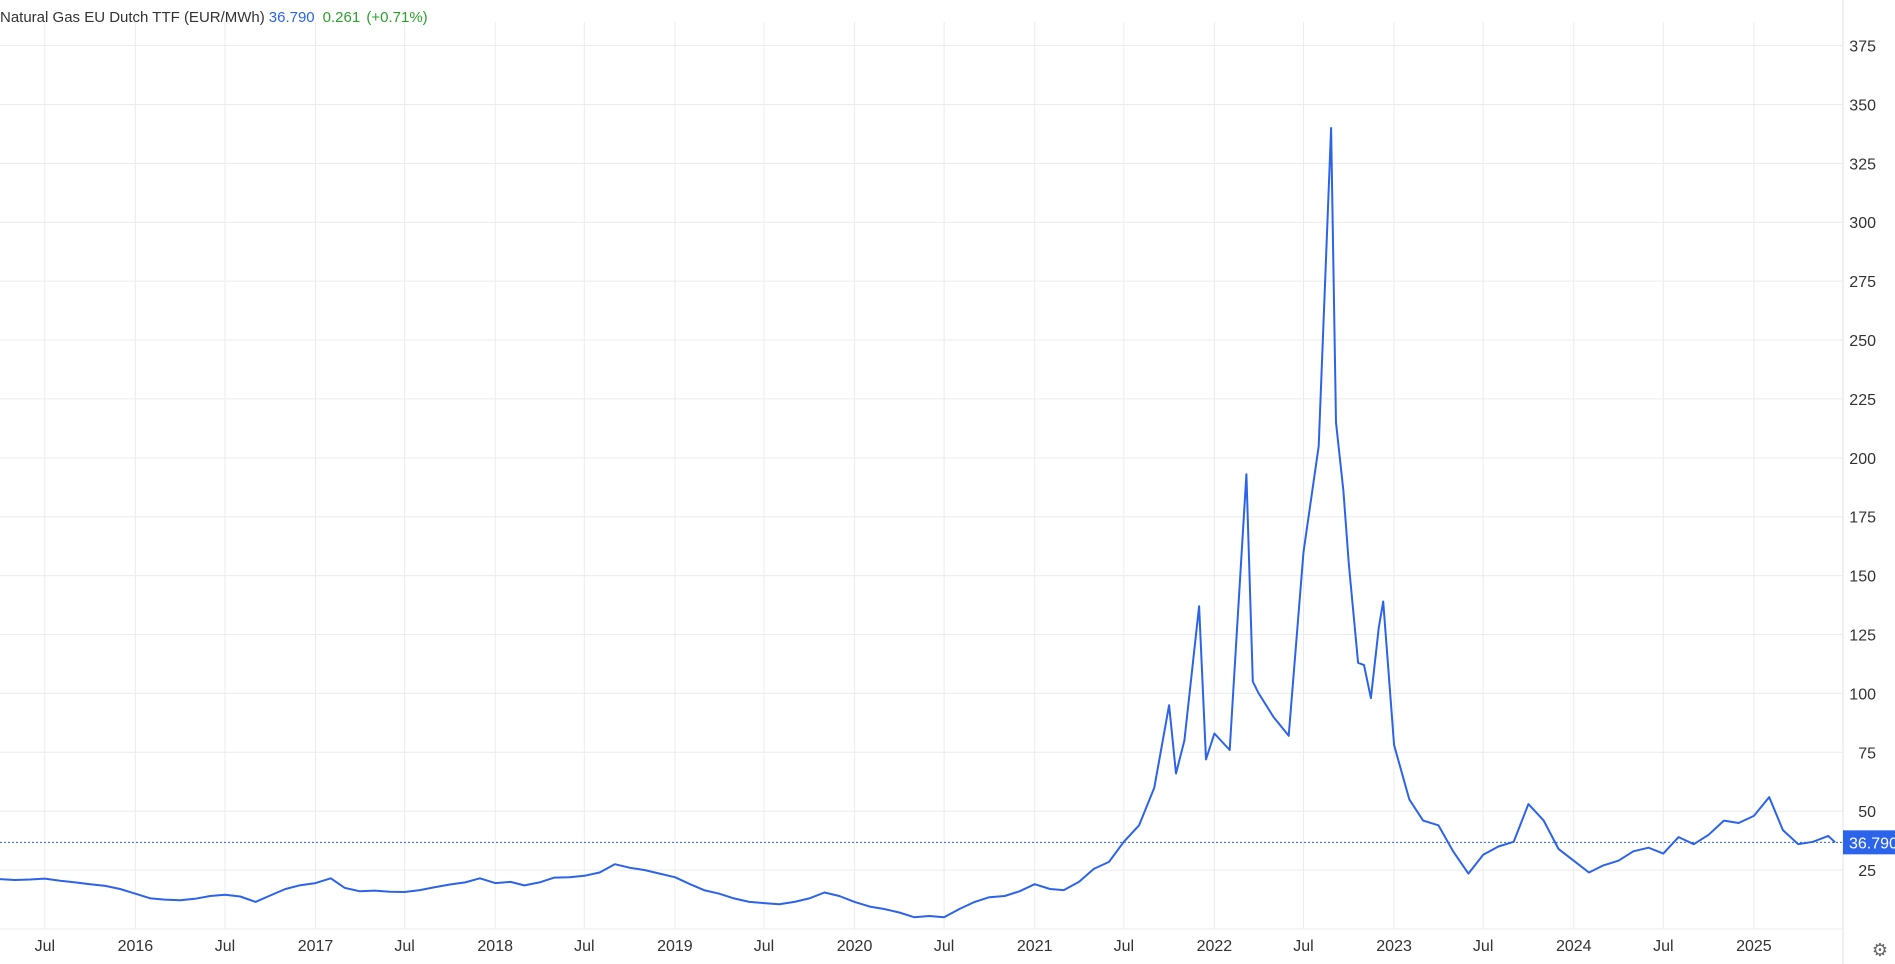  Describe the element at coordinates (495, 946) in the screenshot. I see `x-tick-label: 2018` at that location.